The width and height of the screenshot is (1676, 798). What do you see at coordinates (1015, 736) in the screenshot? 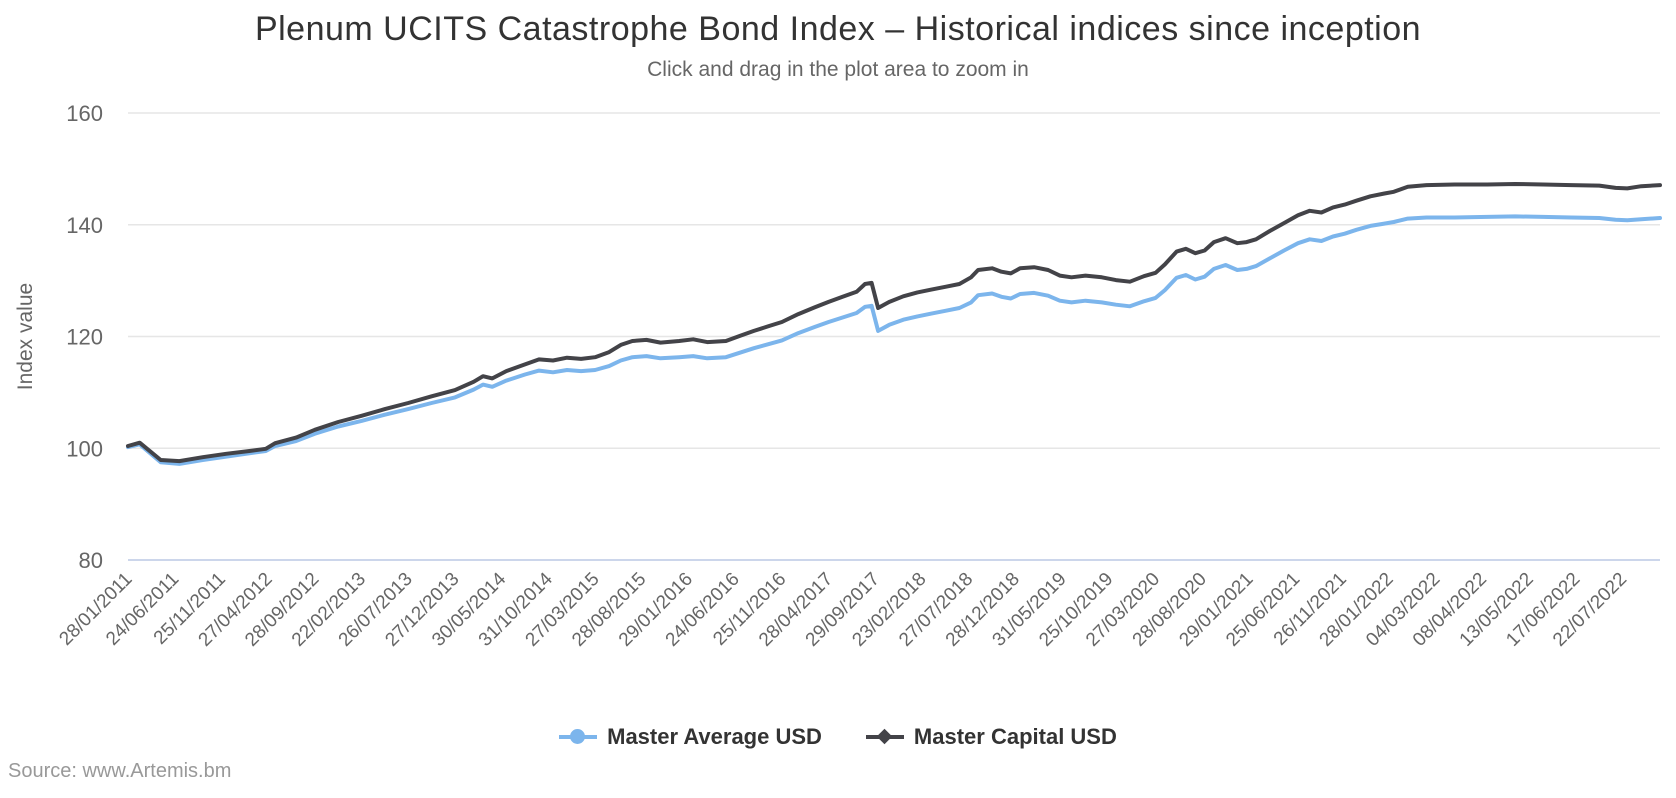
I see `legend-label: Master Capital USD` at bounding box center [1015, 736].